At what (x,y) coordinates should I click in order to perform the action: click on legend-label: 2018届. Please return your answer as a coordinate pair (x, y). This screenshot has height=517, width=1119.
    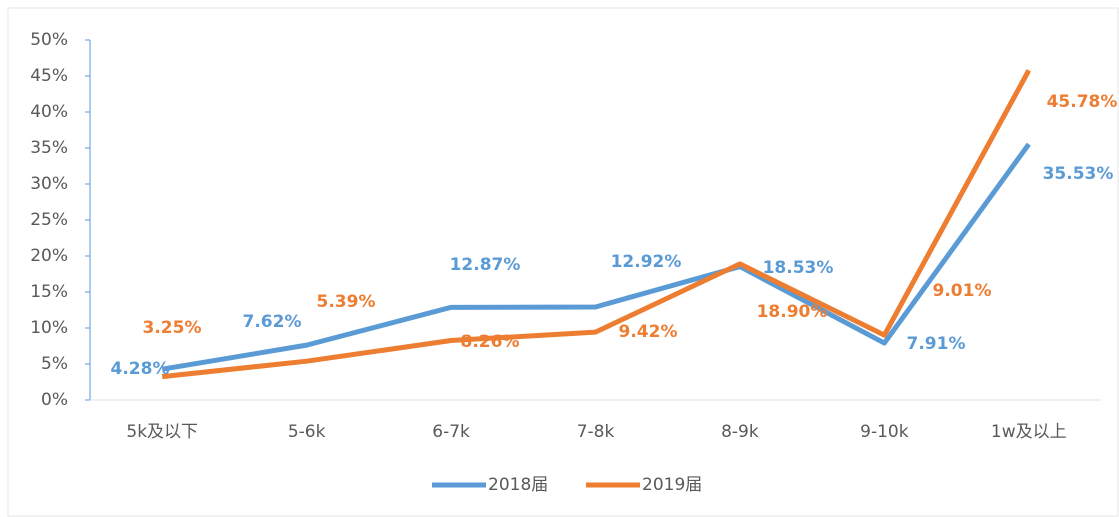
    Looking at the image, I should click on (518, 485).